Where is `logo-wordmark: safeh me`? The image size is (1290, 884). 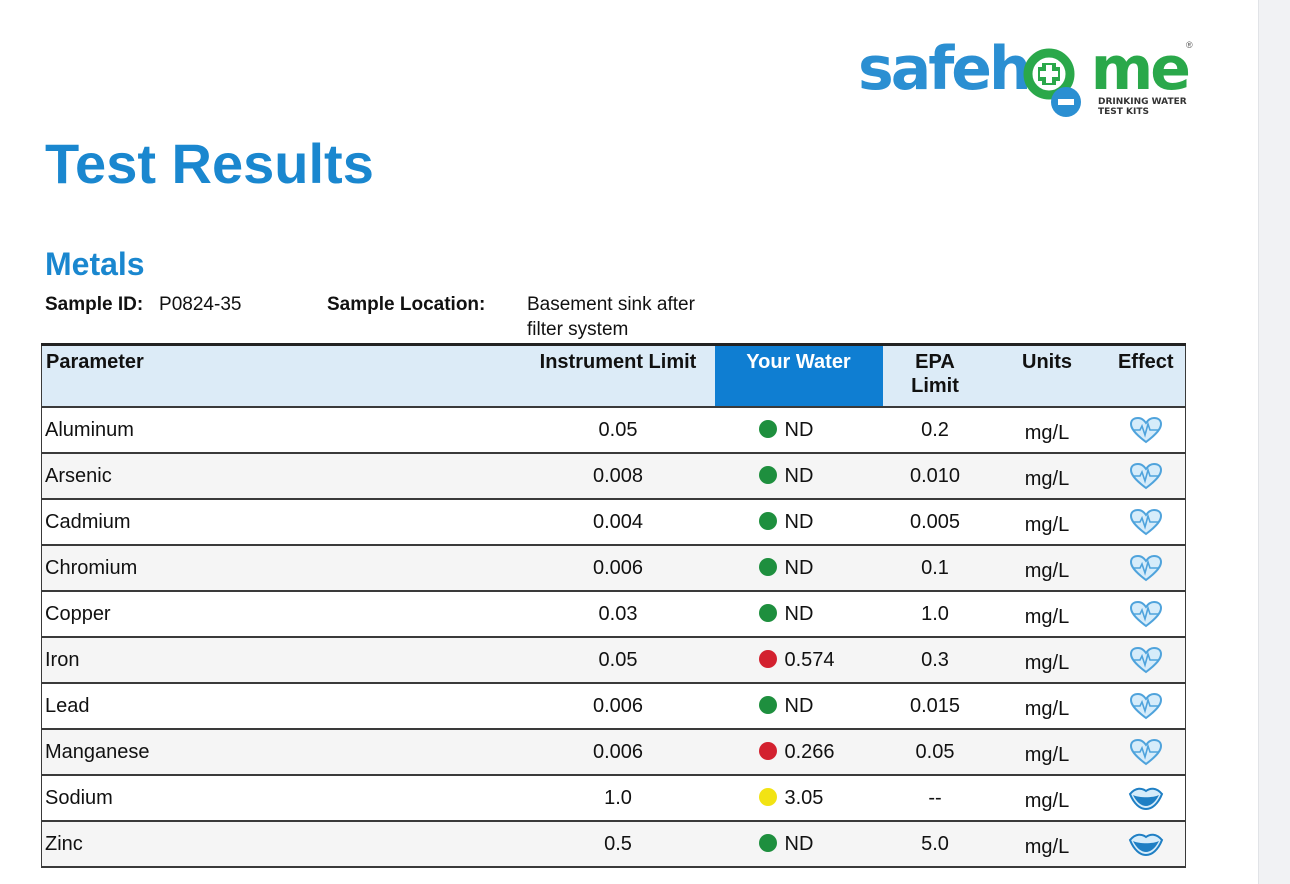
logo-wordmark: safeh me is located at coordinates (1024, 69).